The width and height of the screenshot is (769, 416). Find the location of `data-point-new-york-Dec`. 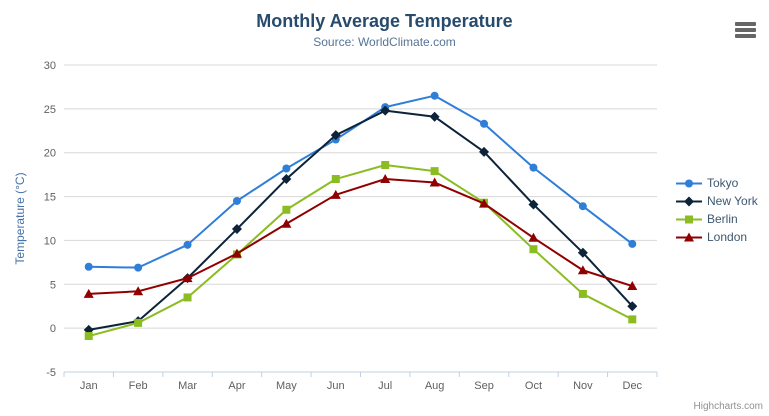

data-point-new-york-Dec is located at coordinates (632, 306).